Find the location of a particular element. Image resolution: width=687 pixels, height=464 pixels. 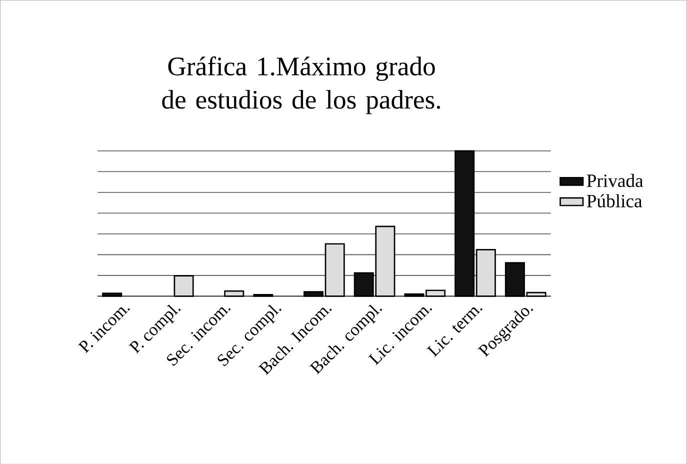

legend-label: Pública is located at coordinates (614, 201).